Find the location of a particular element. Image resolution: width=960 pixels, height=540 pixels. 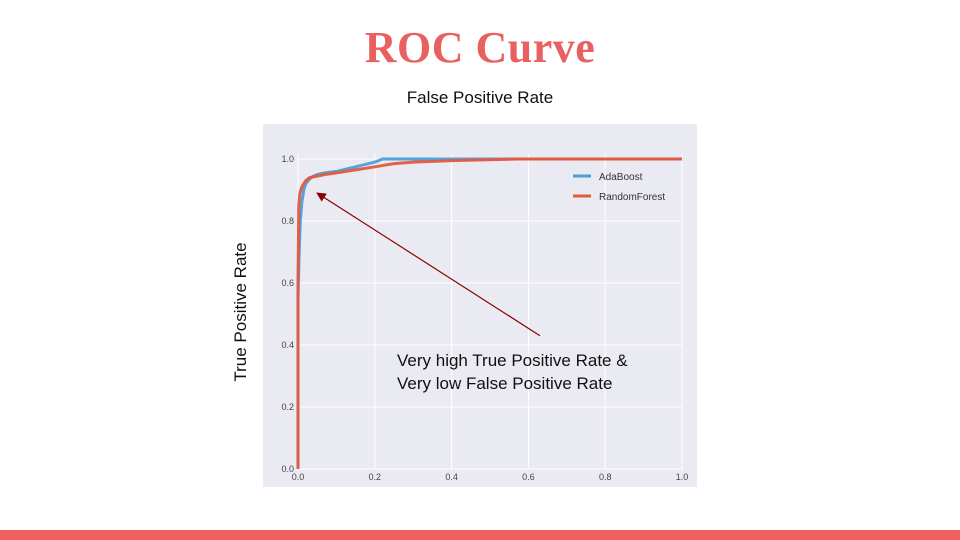

y-tick-label: 0.4 is located at coordinates (287, 345).